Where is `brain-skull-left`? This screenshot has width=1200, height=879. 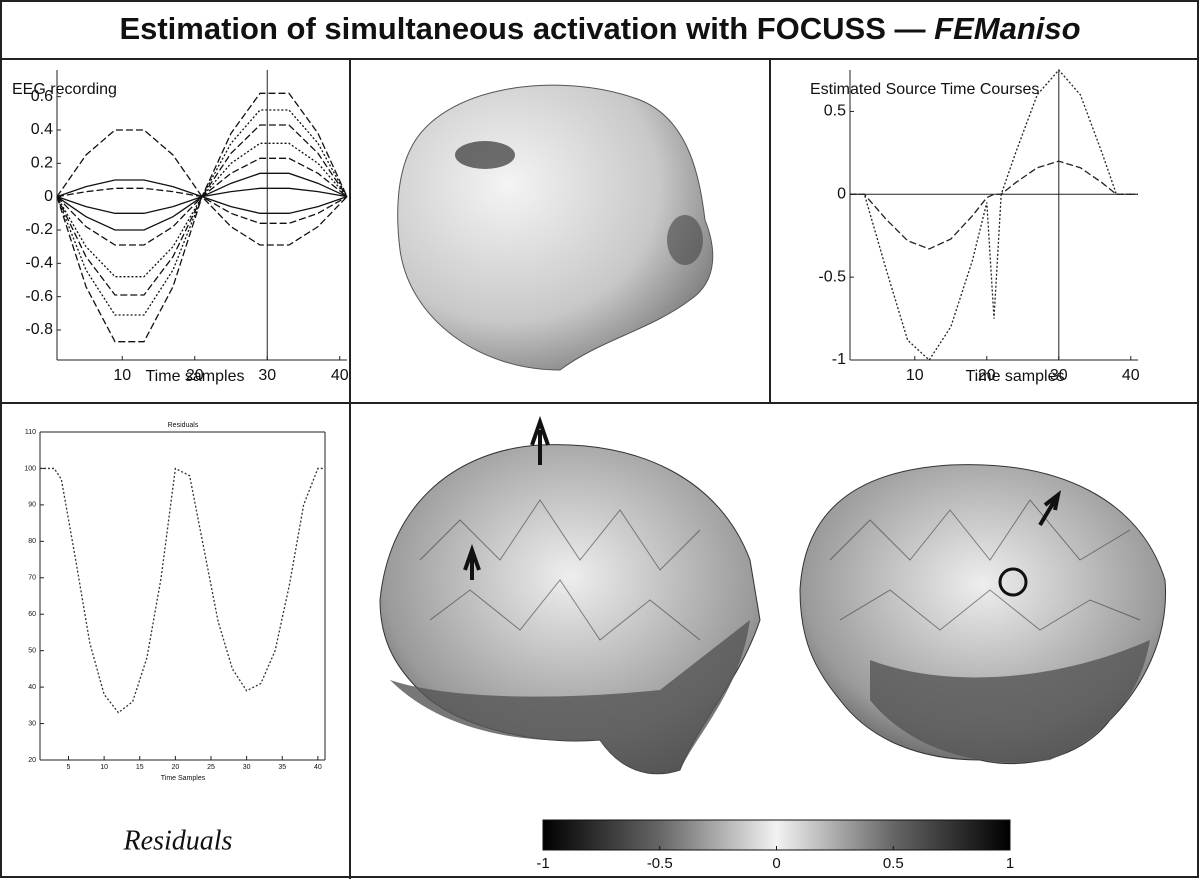 brain-skull-left is located at coordinates (570, 697).